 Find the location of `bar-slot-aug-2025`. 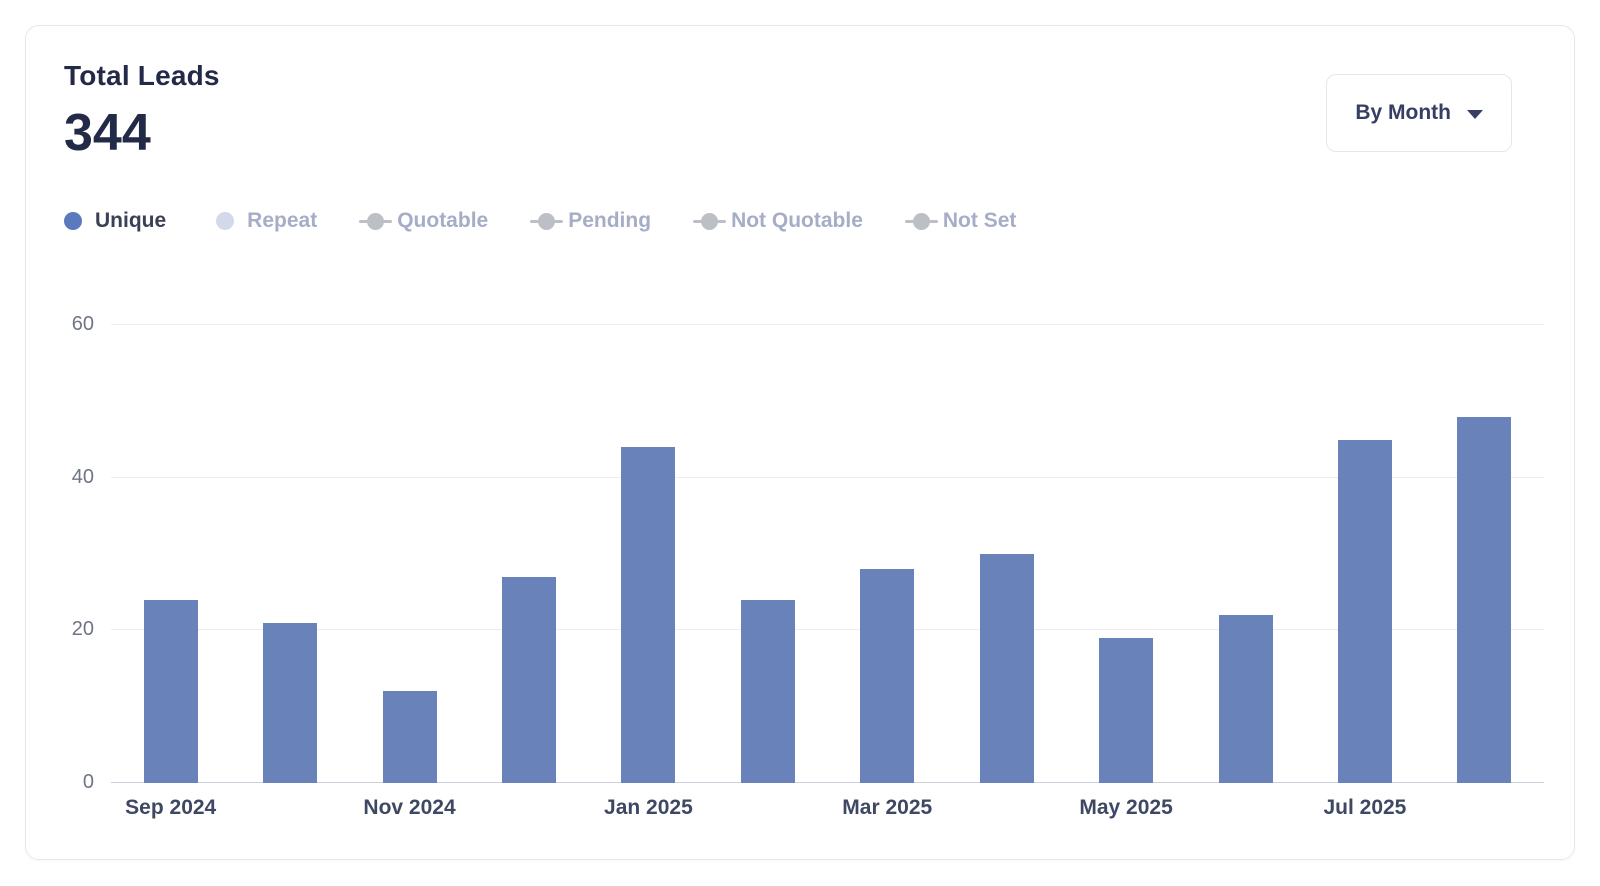

bar-slot-aug-2025 is located at coordinates (1484, 541).